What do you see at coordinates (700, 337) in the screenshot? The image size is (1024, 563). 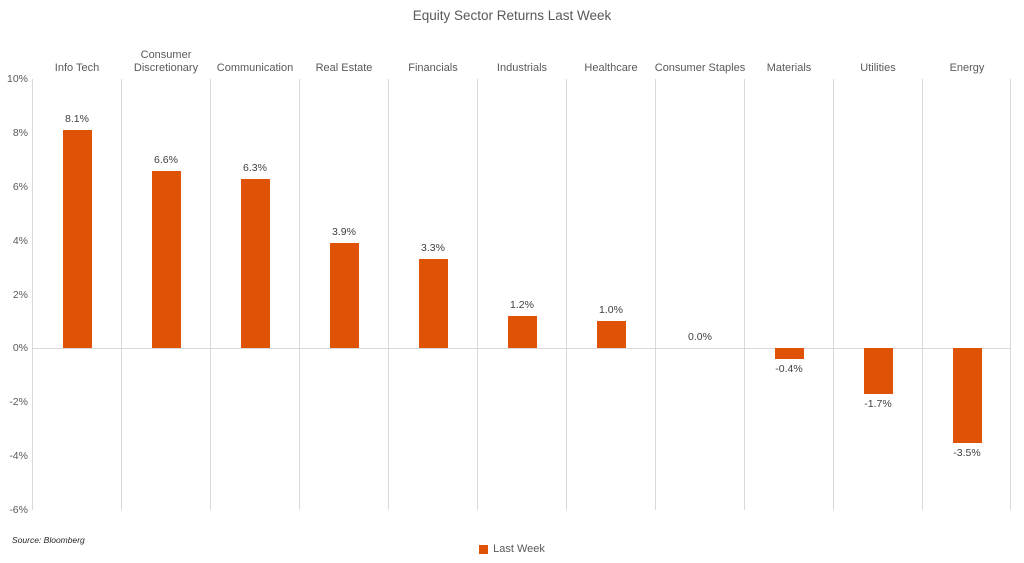 I see `bar-value-label: 0.0%` at bounding box center [700, 337].